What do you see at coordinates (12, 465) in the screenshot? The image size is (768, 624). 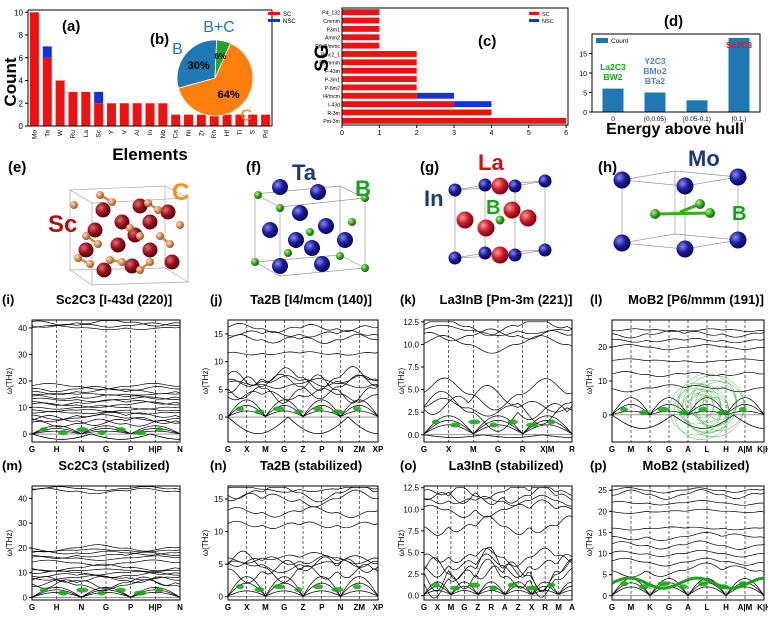 I see `panel-label: (m)` at bounding box center [12, 465].